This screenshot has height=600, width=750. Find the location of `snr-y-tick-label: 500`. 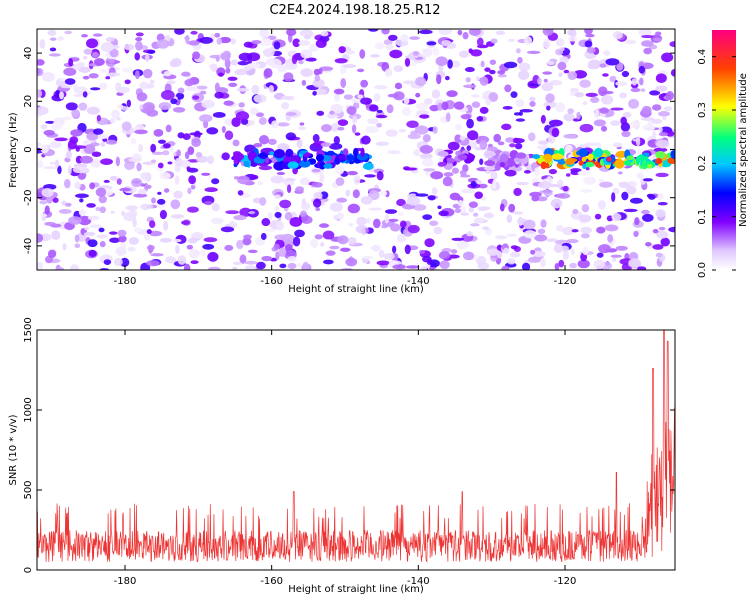

snr-y-tick-label: 500 is located at coordinates (28, 489).